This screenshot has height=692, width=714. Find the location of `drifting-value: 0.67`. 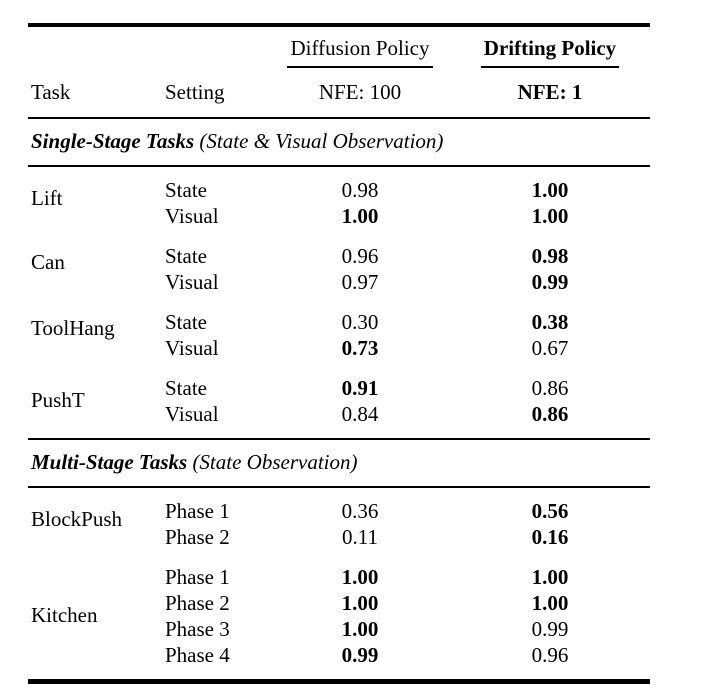

drifting-value: 0.67 is located at coordinates (550, 348).